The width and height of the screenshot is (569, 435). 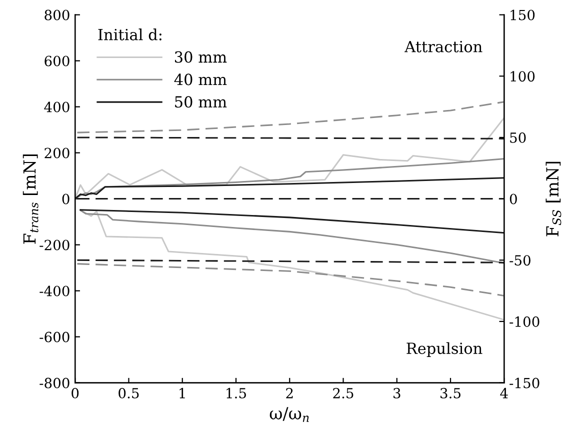 What do you see at coordinates (236, 393) in the screenshot?
I see `x-tick-label: 1.5` at bounding box center [236, 393].